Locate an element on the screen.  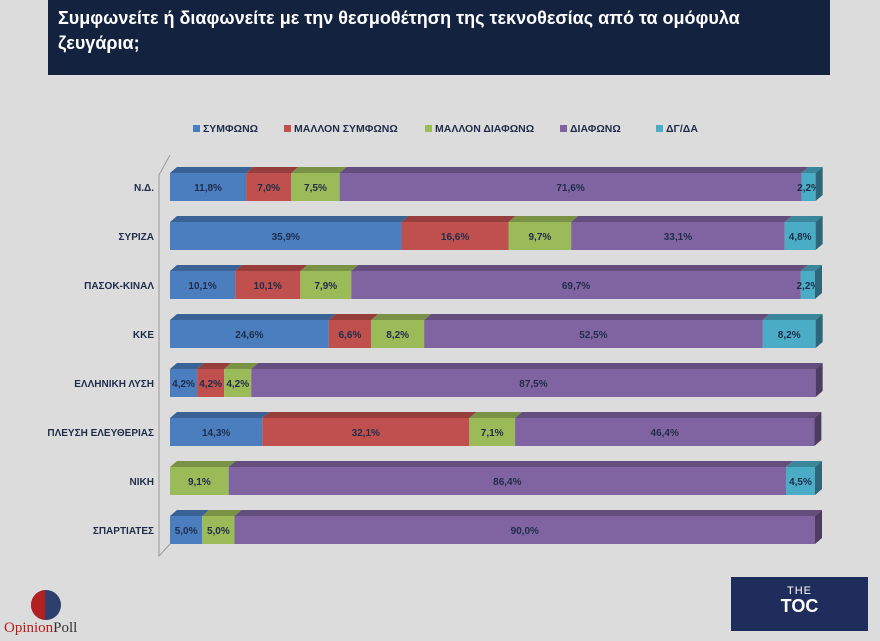
bar-segment: 7,5% is located at coordinates (319, 184).